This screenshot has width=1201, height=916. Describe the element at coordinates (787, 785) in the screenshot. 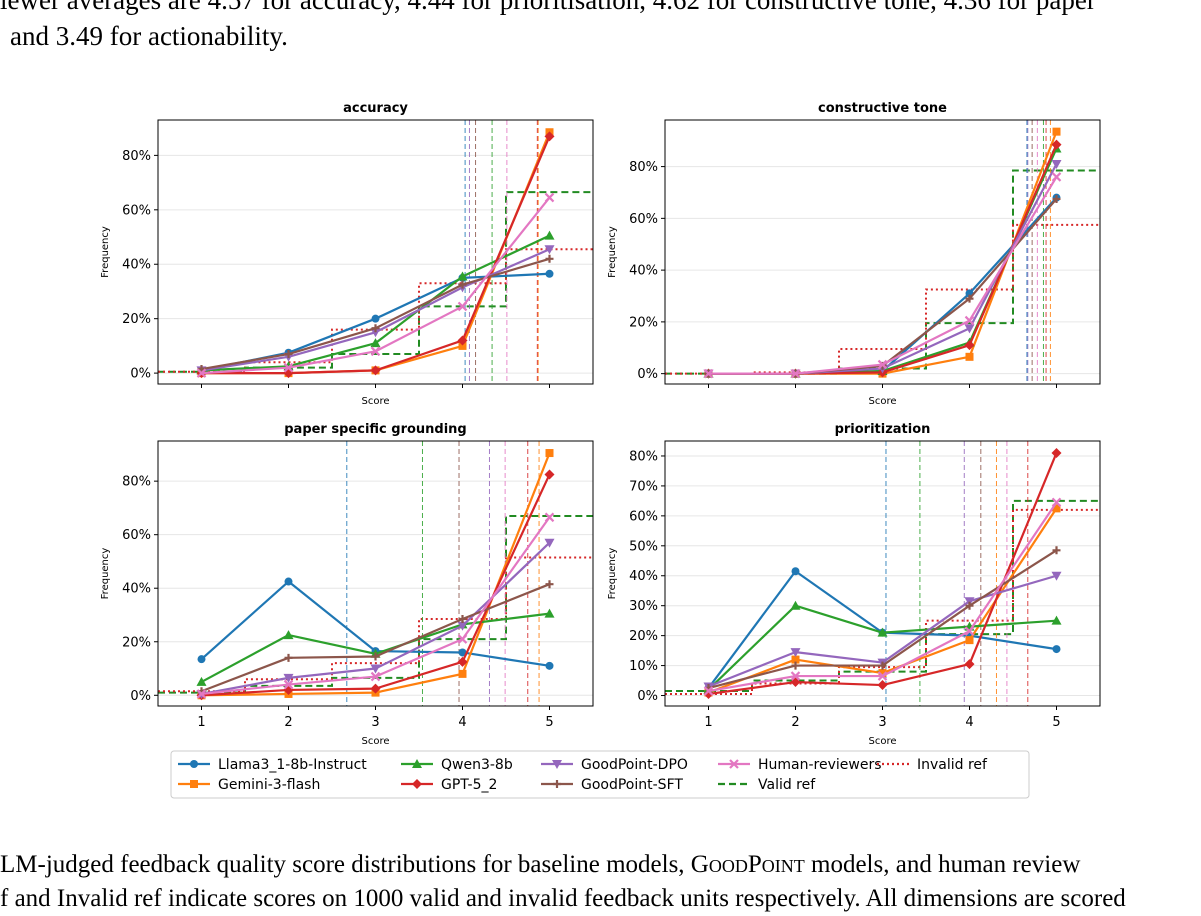

I see `legend-label: Valid ref` at that location.